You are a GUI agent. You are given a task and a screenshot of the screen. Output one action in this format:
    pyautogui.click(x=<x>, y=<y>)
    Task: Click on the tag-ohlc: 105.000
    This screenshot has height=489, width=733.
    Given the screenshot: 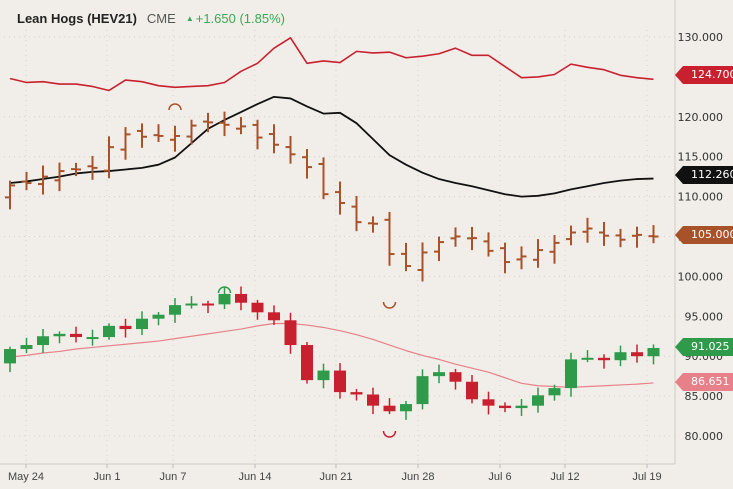 What is the action you would take?
    pyautogui.click(x=704, y=235)
    